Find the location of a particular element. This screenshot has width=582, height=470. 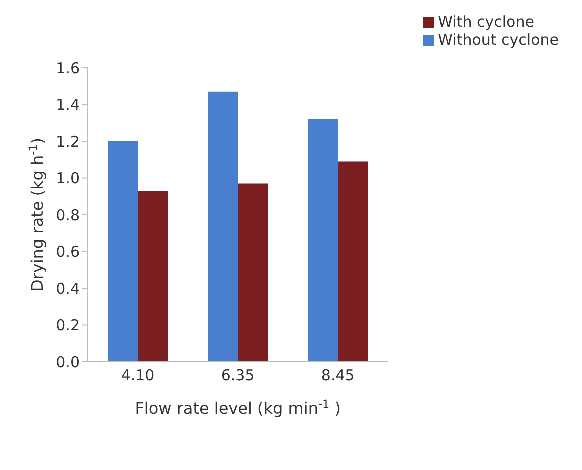

x-tick-label: 6.35 is located at coordinates (238, 375).